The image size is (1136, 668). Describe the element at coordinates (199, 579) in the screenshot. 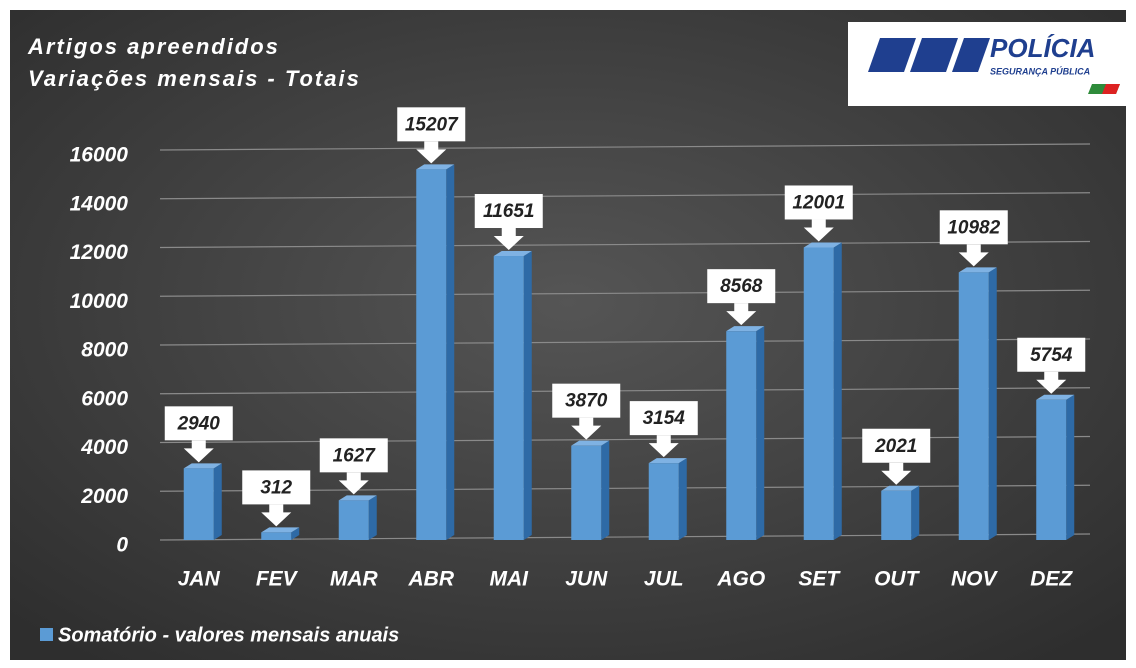

I see `x-tick-label: JAN` at that location.